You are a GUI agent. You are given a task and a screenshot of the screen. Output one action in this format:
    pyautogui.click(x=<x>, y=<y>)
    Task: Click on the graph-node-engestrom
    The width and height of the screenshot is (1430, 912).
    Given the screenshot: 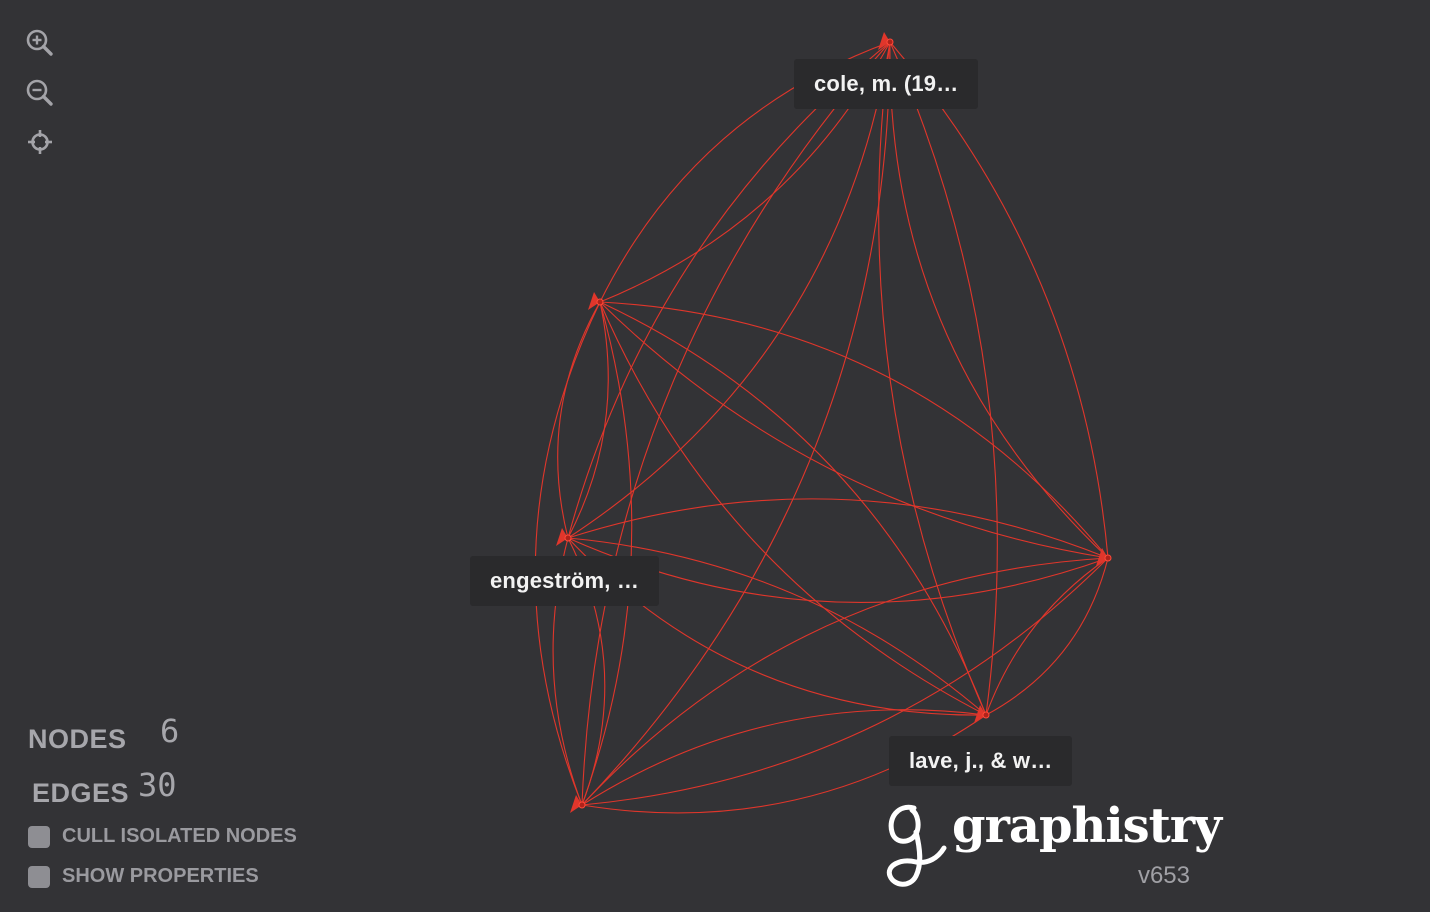 What is the action you would take?
    pyautogui.click(x=564, y=537)
    